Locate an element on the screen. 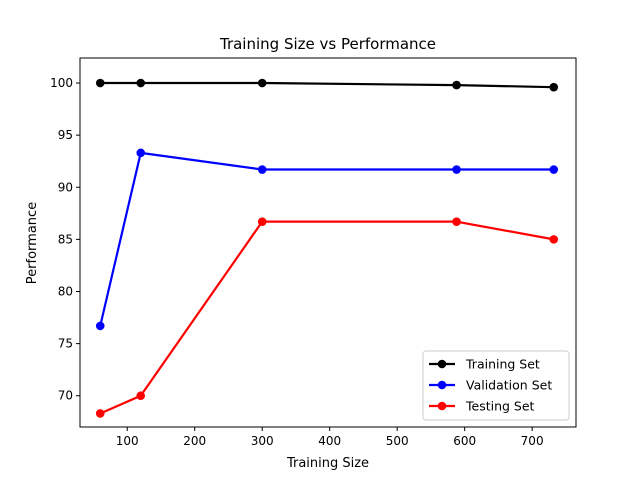 The height and width of the screenshot is (480, 640). x-tick-label: 700 is located at coordinates (532, 441).